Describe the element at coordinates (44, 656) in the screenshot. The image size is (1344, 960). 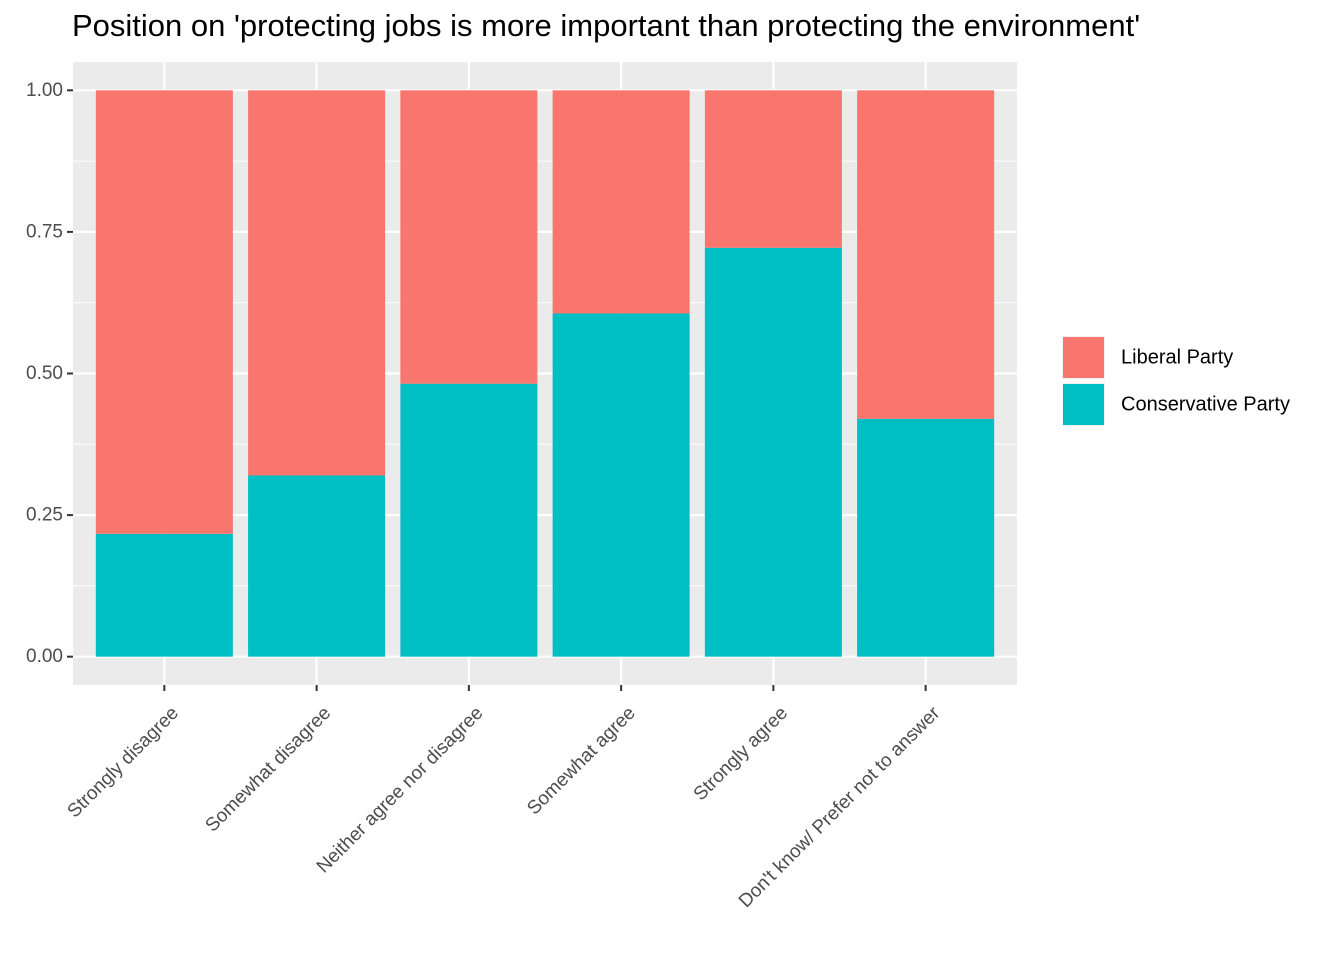
I see `y-tick-label: 0.00` at that location.